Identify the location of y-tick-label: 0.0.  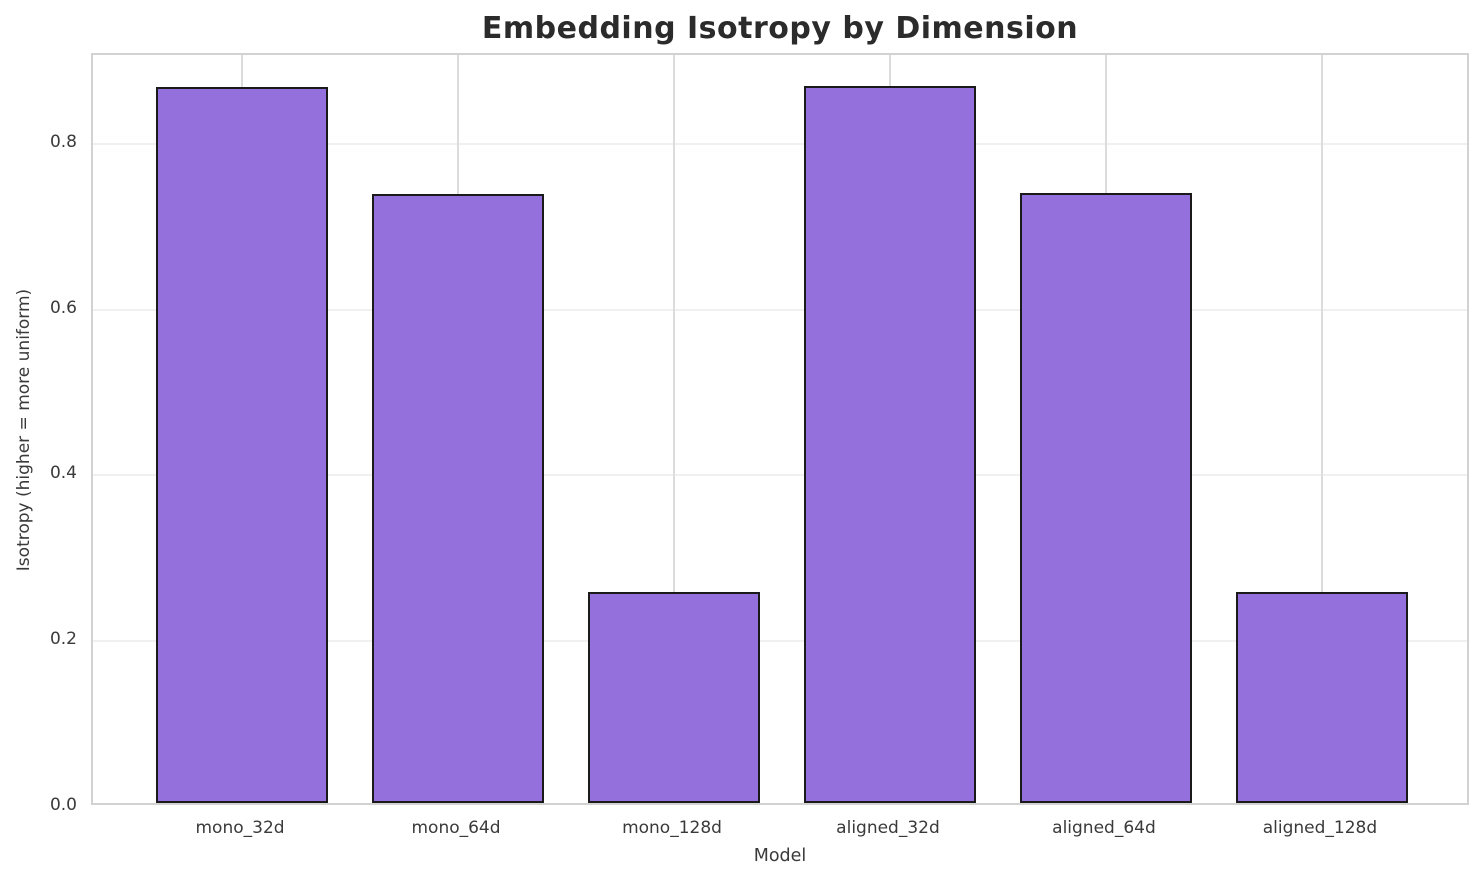
(63, 805).